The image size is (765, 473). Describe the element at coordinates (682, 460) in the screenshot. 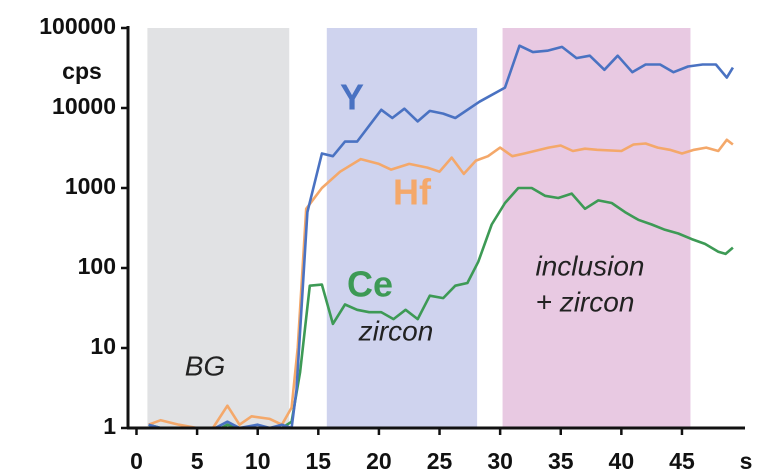

I see `x-tick-label: 45` at that location.